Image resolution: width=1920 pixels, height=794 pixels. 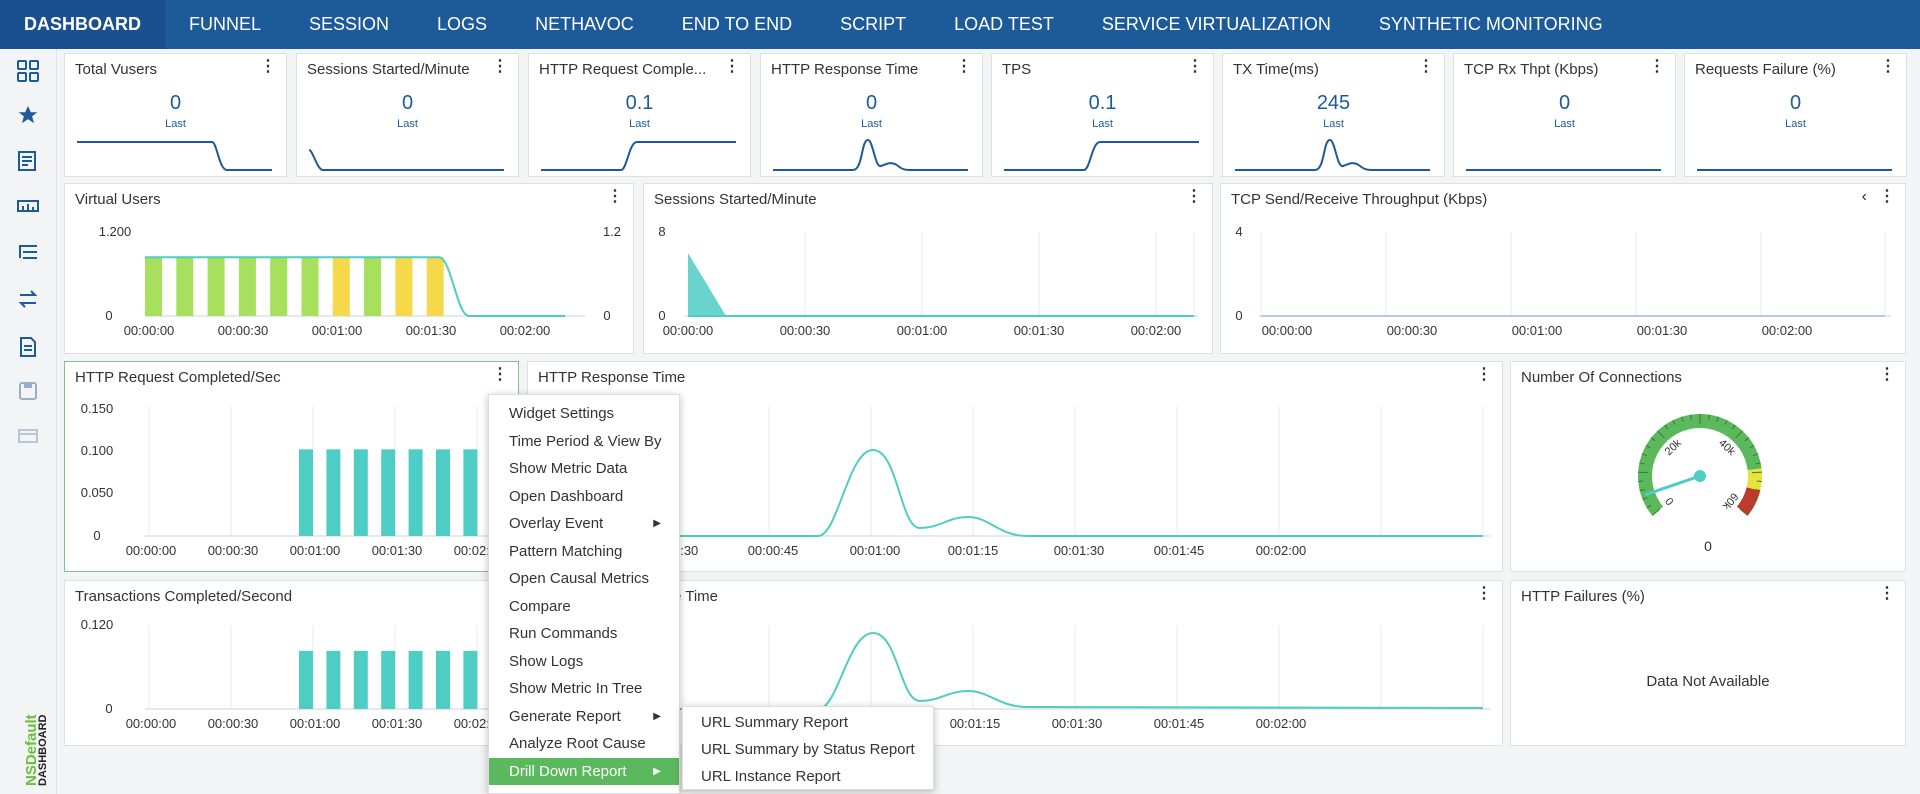 I want to click on menu-item-time-period-view-by: Time Period & View By, so click(x=584, y=442).